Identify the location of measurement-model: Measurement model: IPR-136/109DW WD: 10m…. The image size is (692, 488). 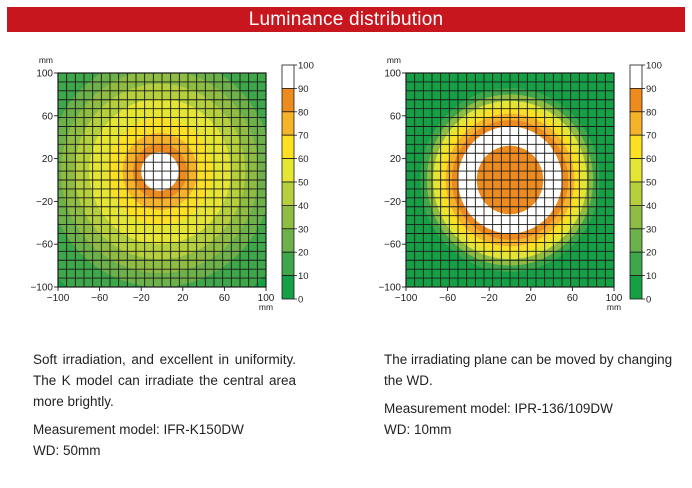
(529, 419).